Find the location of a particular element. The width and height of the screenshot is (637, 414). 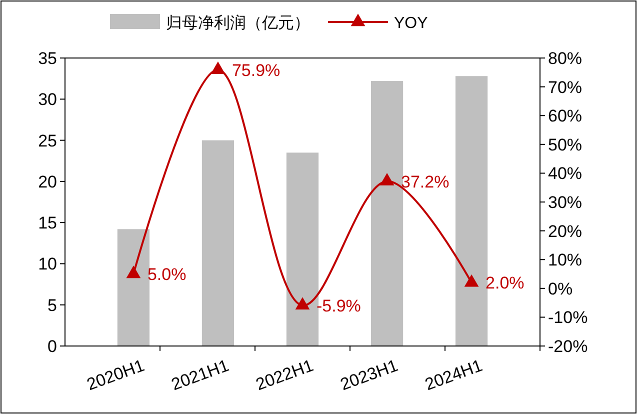

y2-tick-label: 40% is located at coordinates (565, 174).